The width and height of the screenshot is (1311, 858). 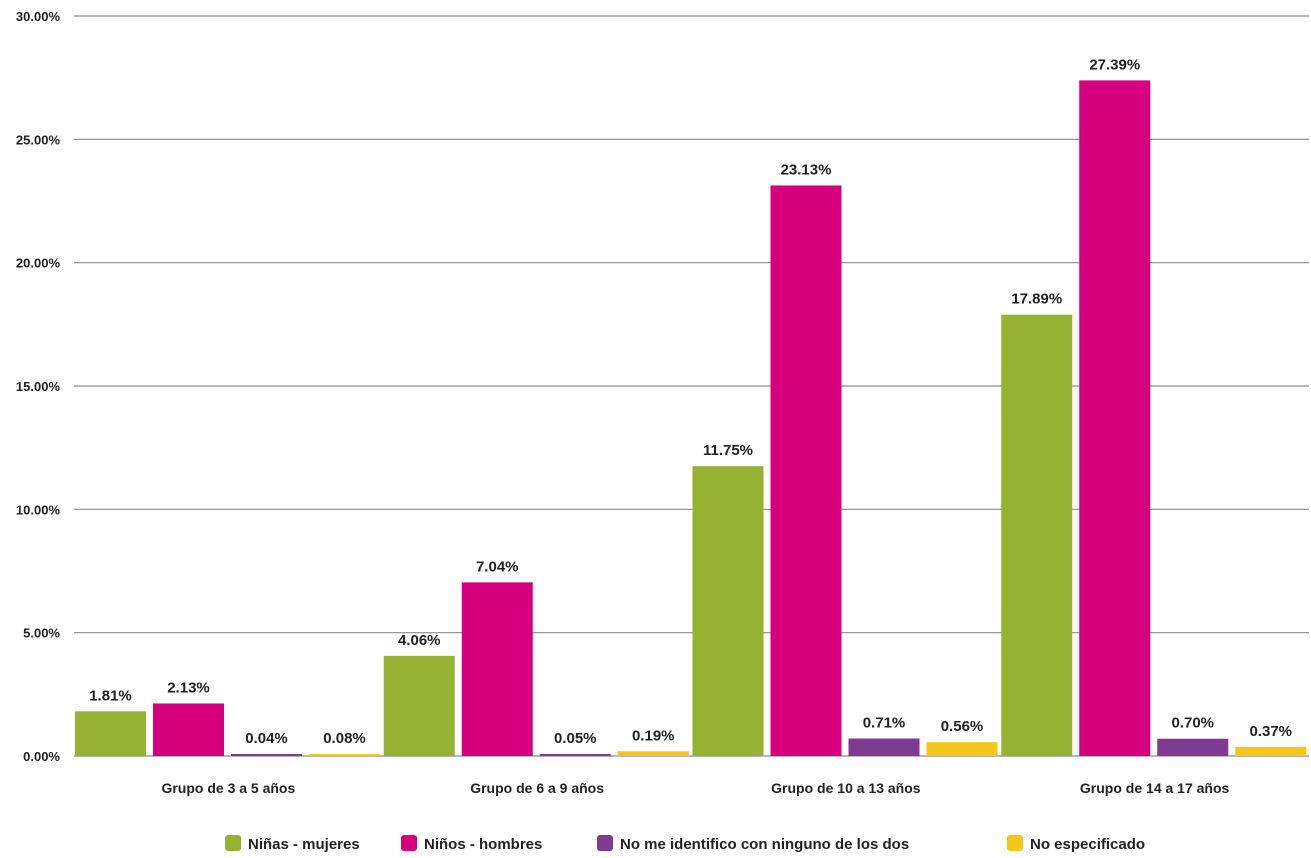 What do you see at coordinates (846, 788) in the screenshot?
I see `x-tick-label: Grupo de 10 a 13 años` at bounding box center [846, 788].